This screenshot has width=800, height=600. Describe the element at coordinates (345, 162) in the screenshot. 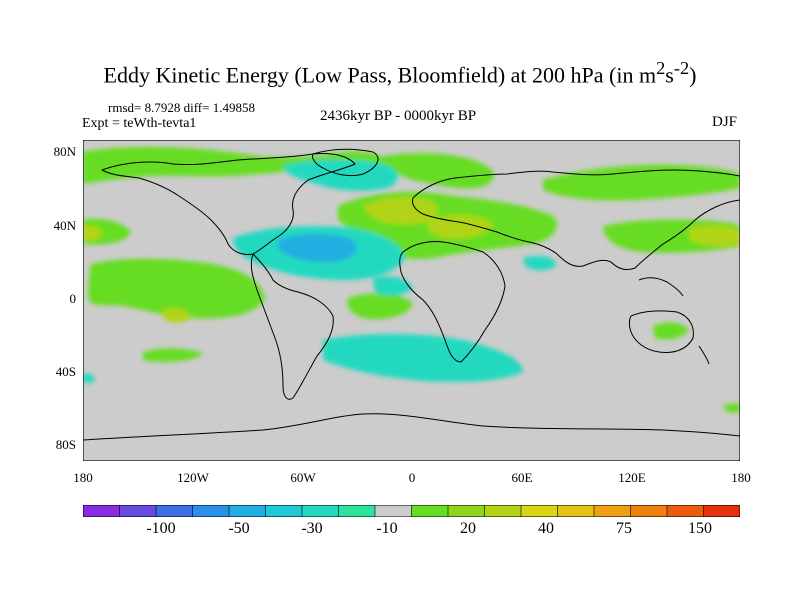

I see `coast-greenland` at that location.